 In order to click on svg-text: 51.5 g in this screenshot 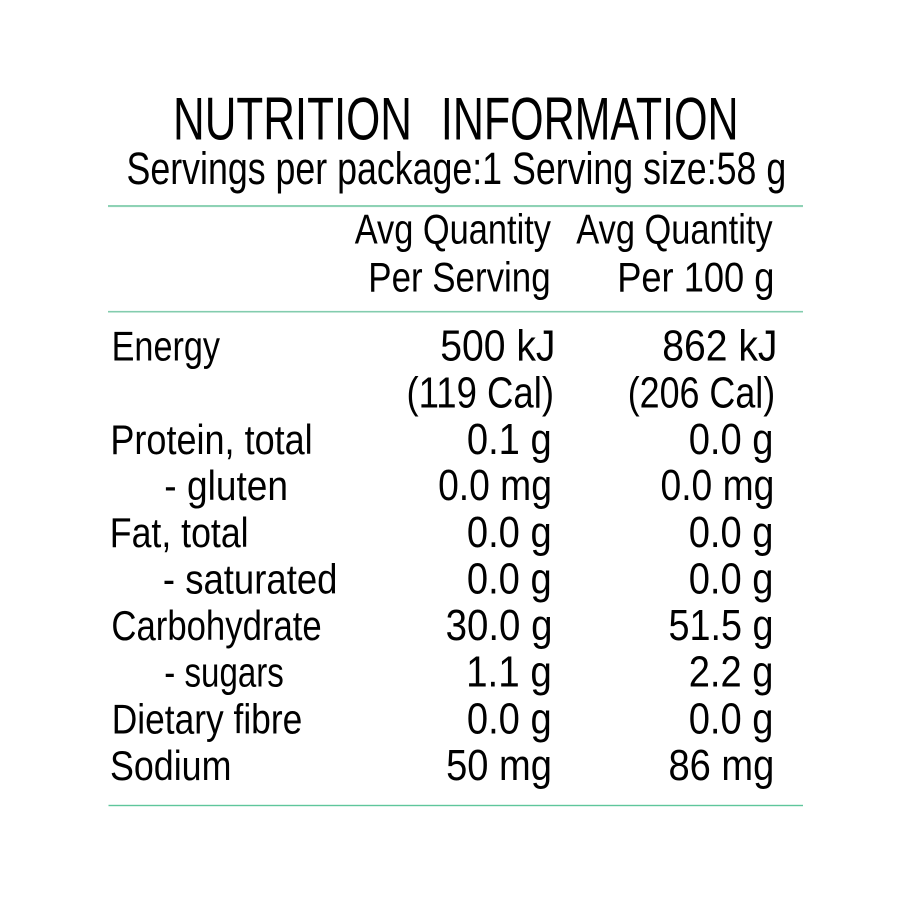, I will do `click(721, 625)`.